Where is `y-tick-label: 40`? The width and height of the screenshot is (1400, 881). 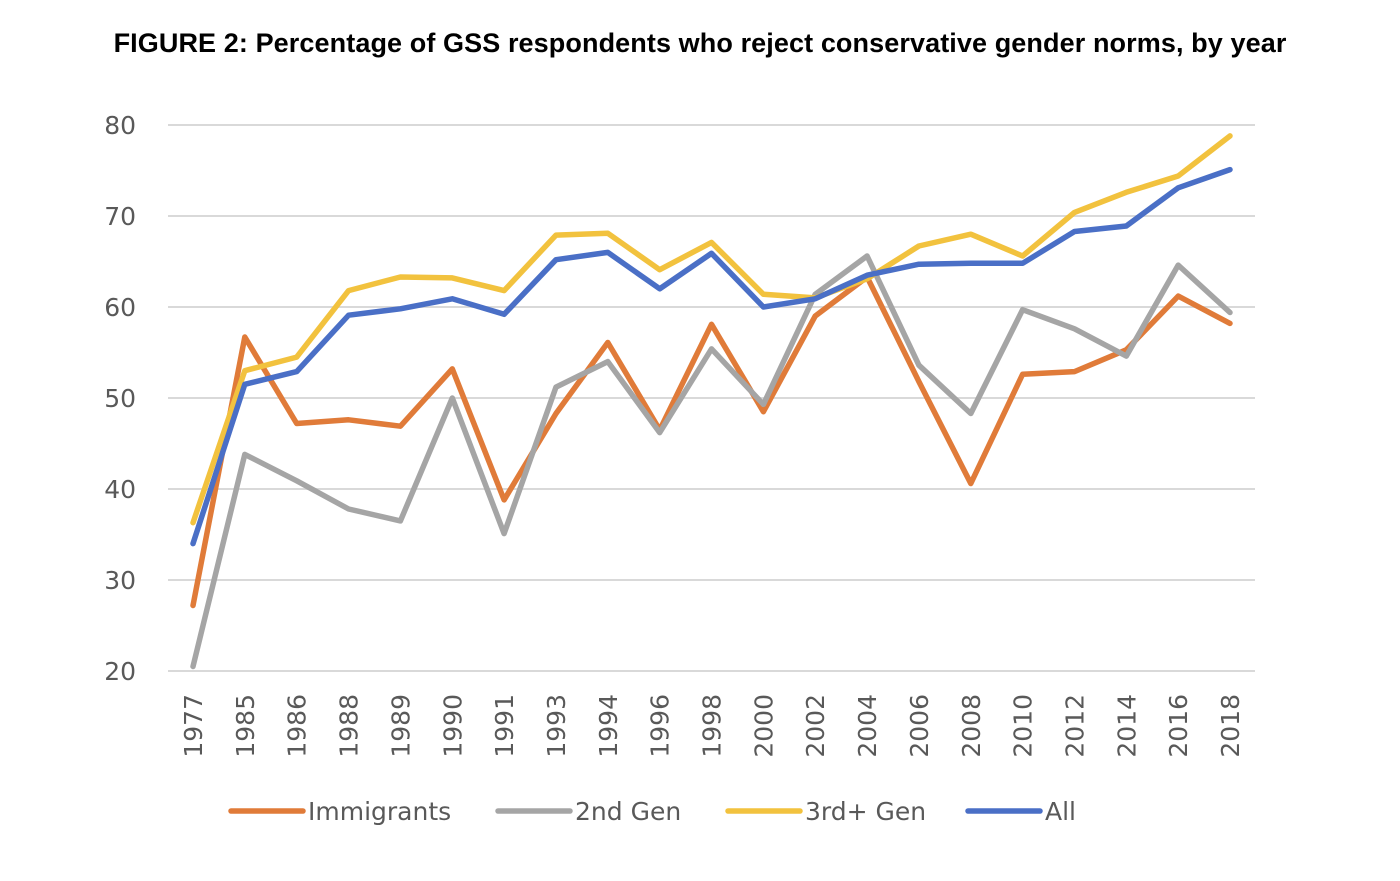 y-tick-label: 40 is located at coordinates (120, 489).